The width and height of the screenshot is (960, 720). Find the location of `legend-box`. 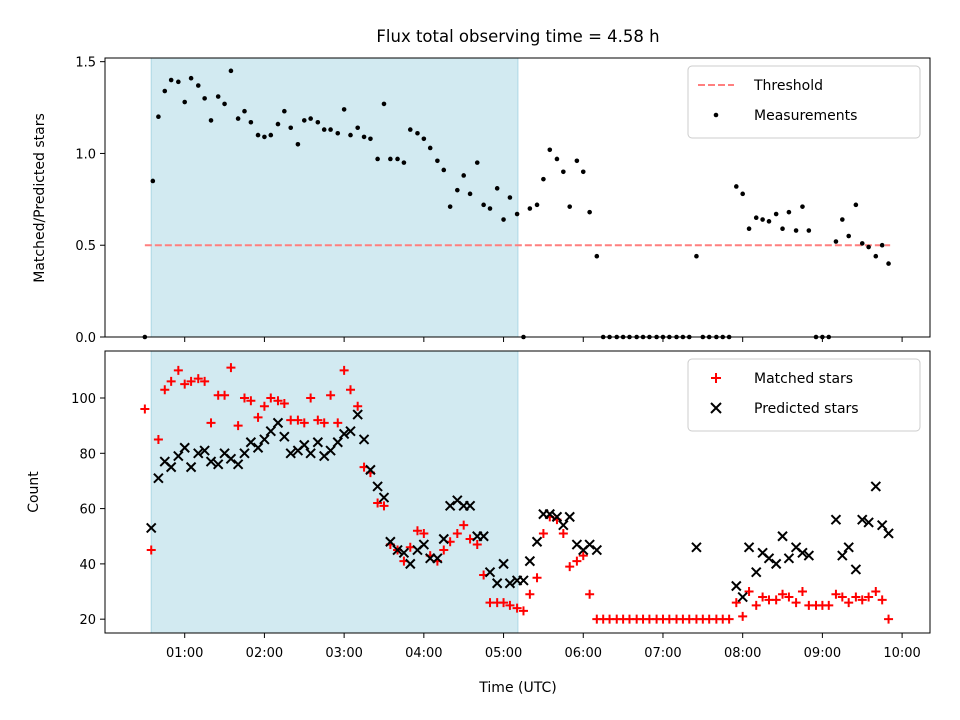

legend-box is located at coordinates (804, 395).